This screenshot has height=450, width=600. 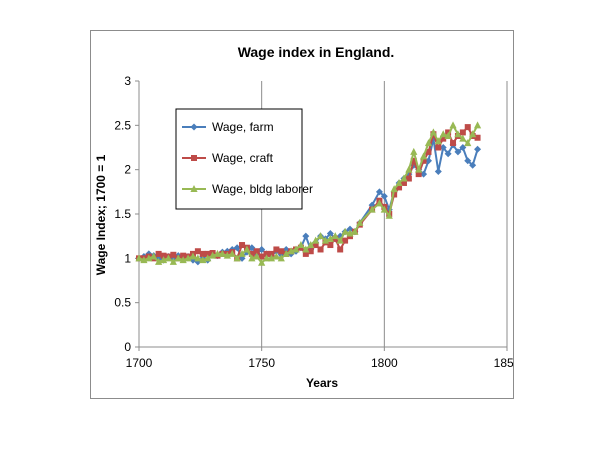 What do you see at coordinates (139, 363) in the screenshot?
I see `x-tick-label: 1700` at bounding box center [139, 363].